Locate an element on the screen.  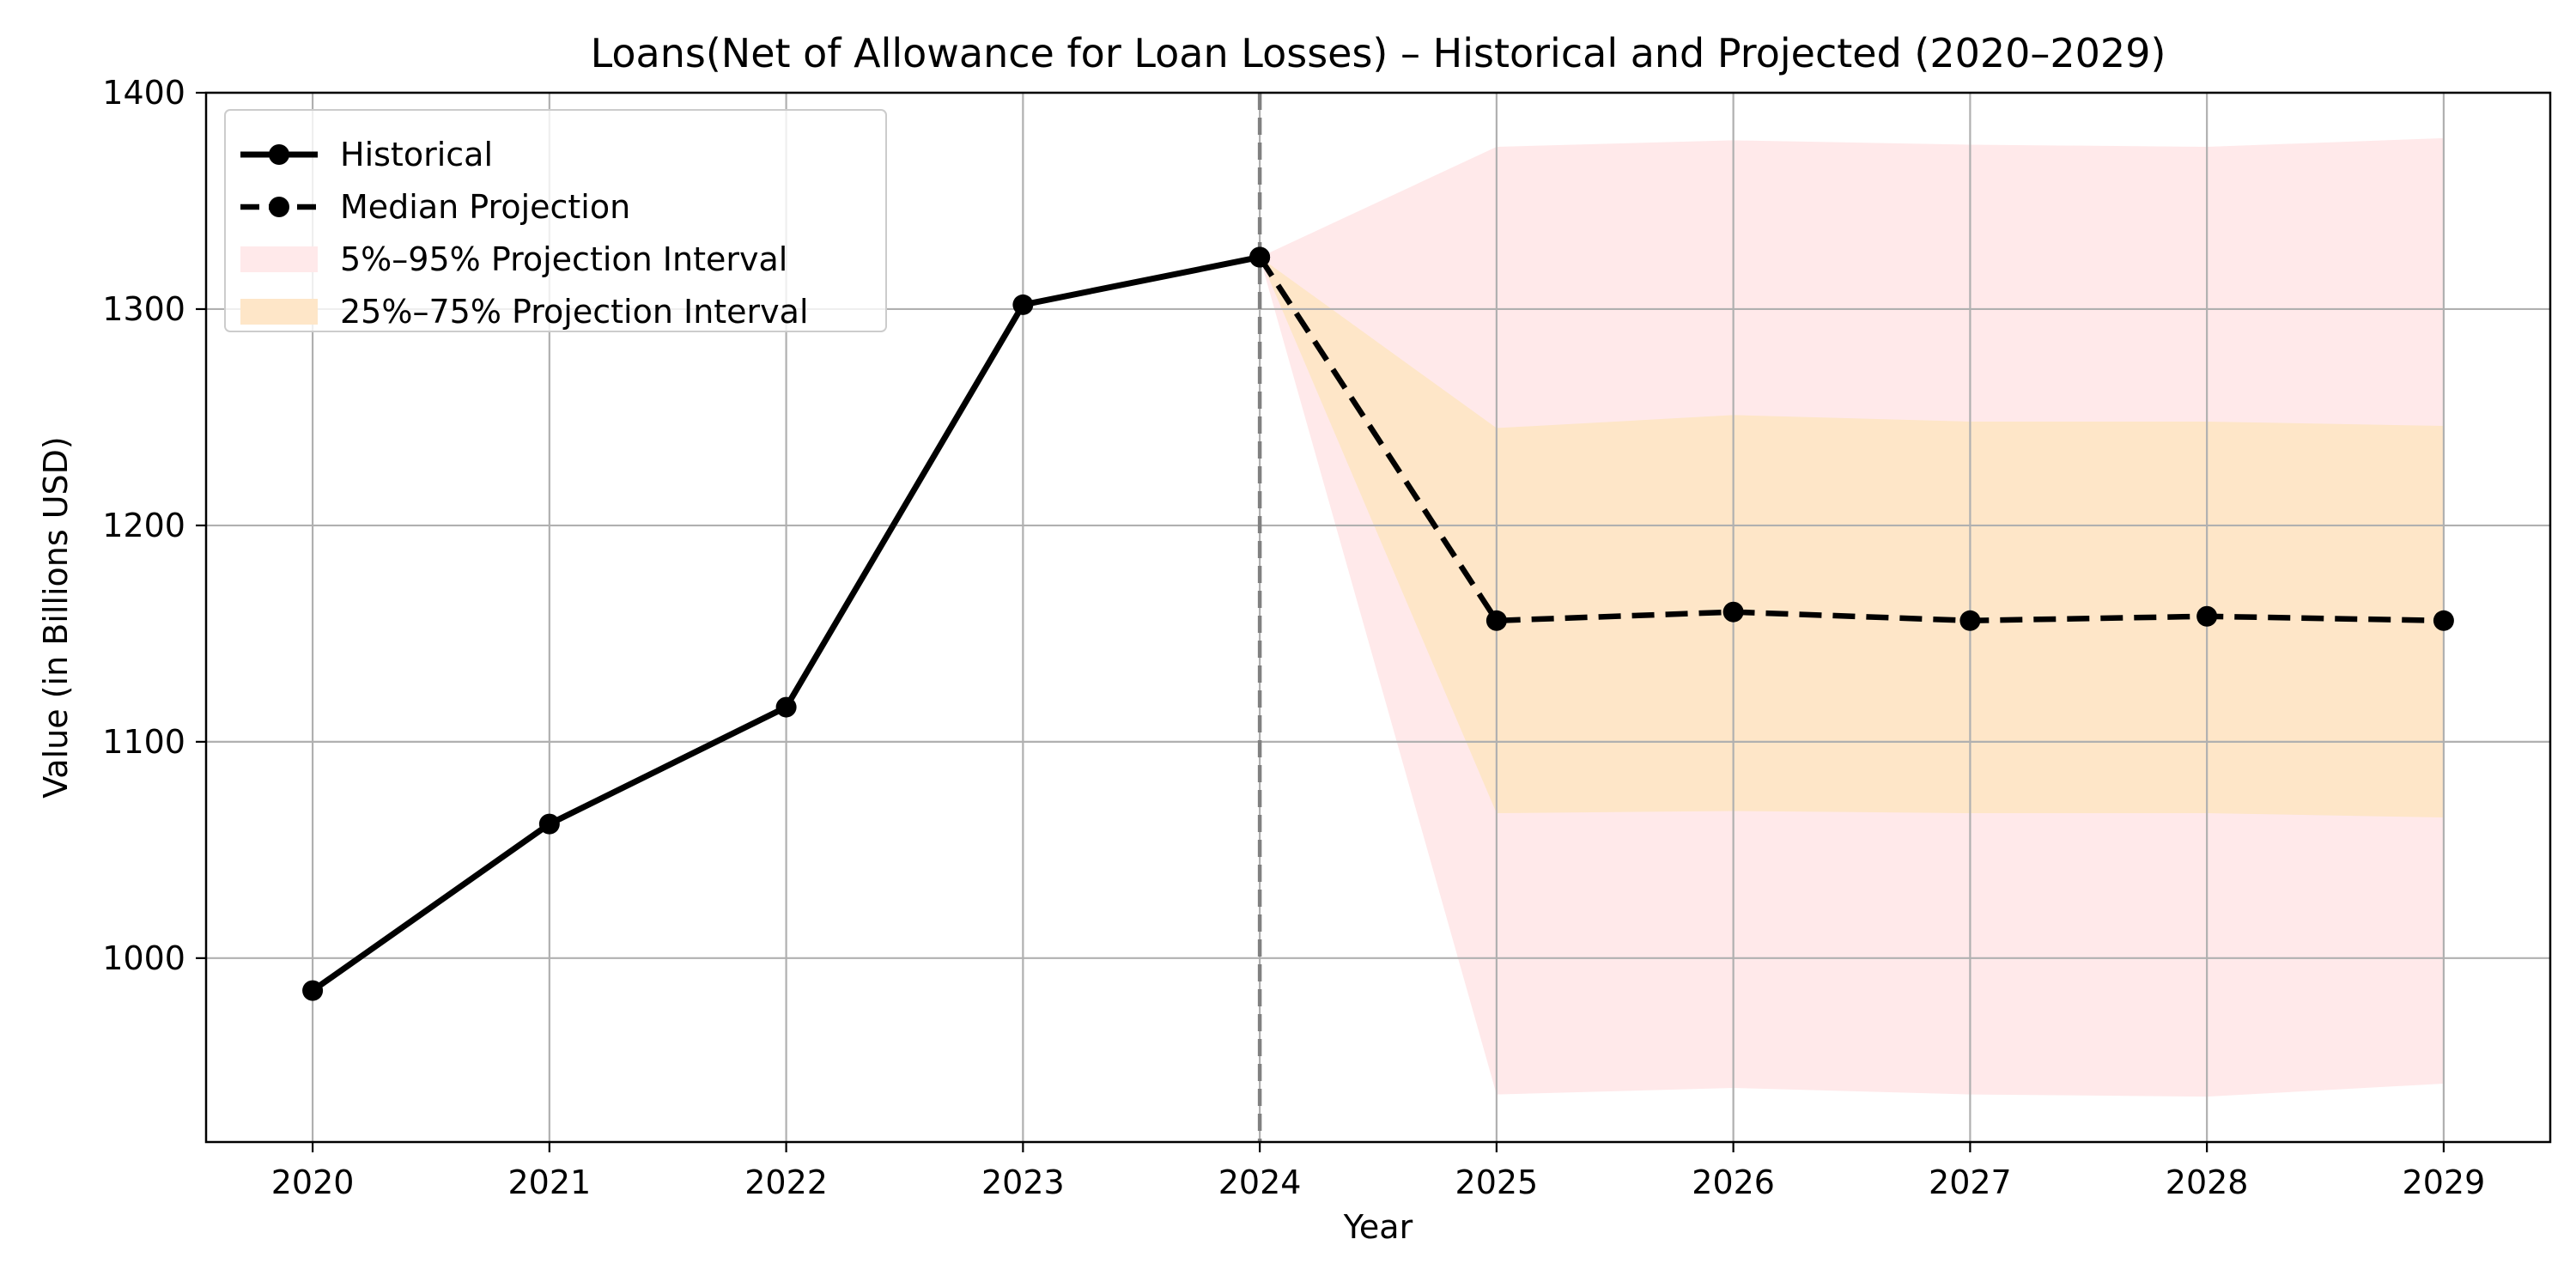
x-tick-label: 2025 is located at coordinates (1497, 1182).